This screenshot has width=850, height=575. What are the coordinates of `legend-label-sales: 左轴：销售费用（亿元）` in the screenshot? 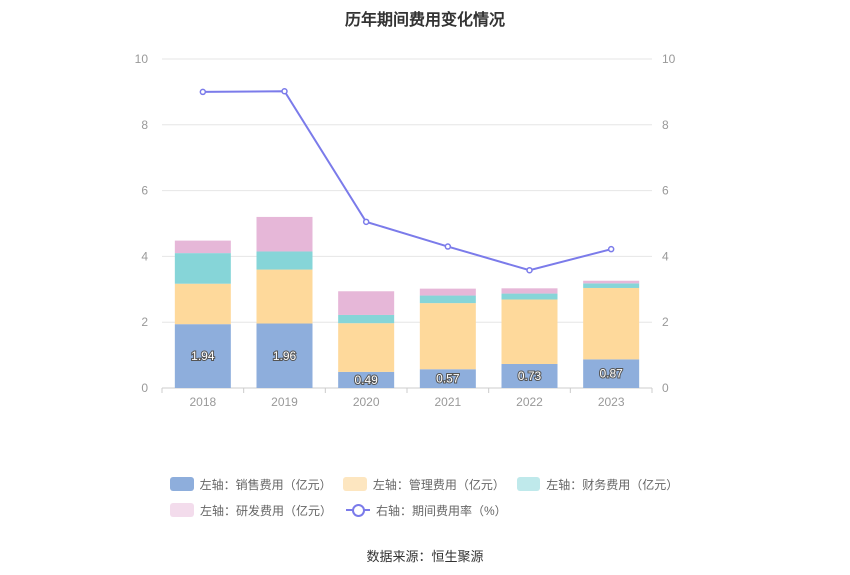 It's located at (265, 484).